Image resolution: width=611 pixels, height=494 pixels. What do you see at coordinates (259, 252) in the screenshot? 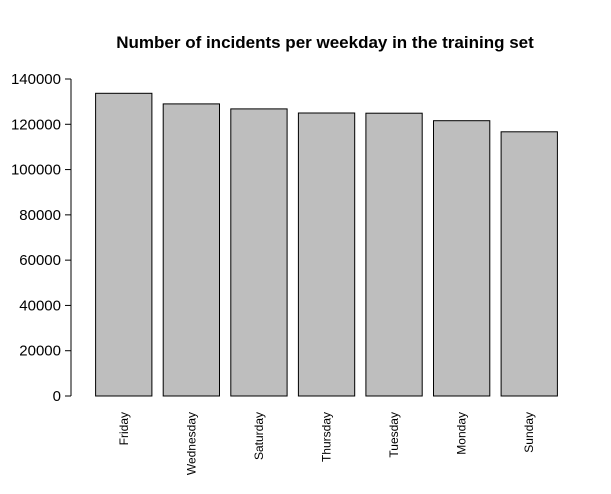
I see `bar-saturday` at bounding box center [259, 252].